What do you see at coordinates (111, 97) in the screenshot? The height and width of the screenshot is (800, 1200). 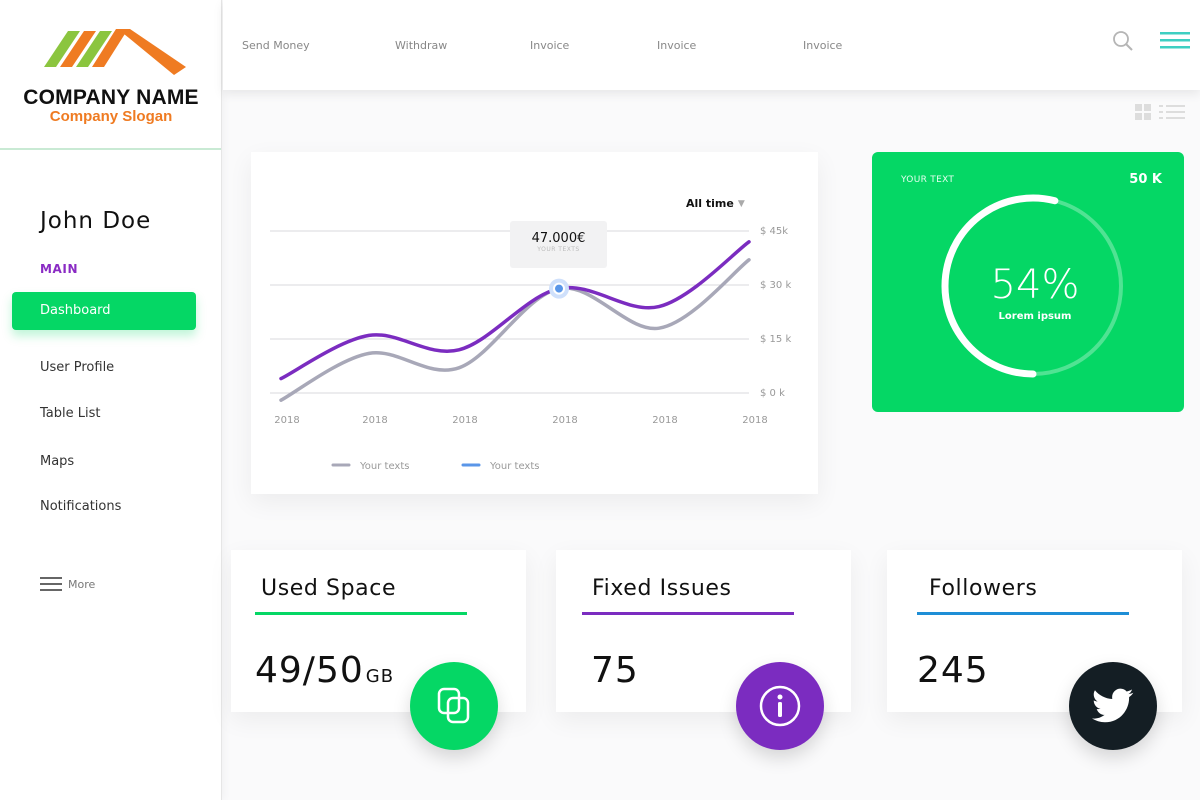 I see `company-name: COMPANY NAME` at bounding box center [111, 97].